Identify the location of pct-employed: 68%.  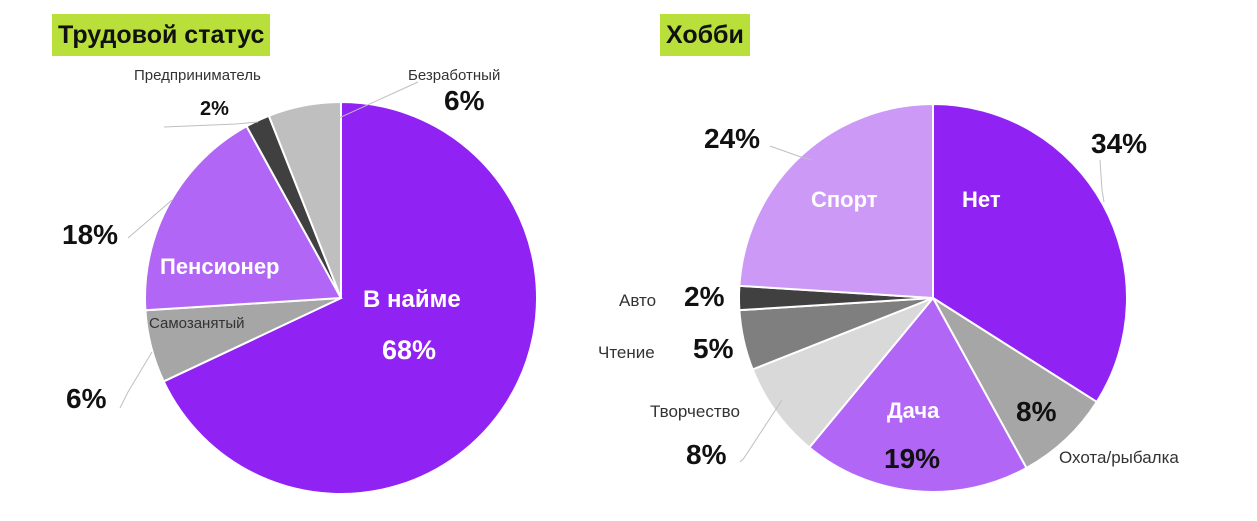
(409, 350).